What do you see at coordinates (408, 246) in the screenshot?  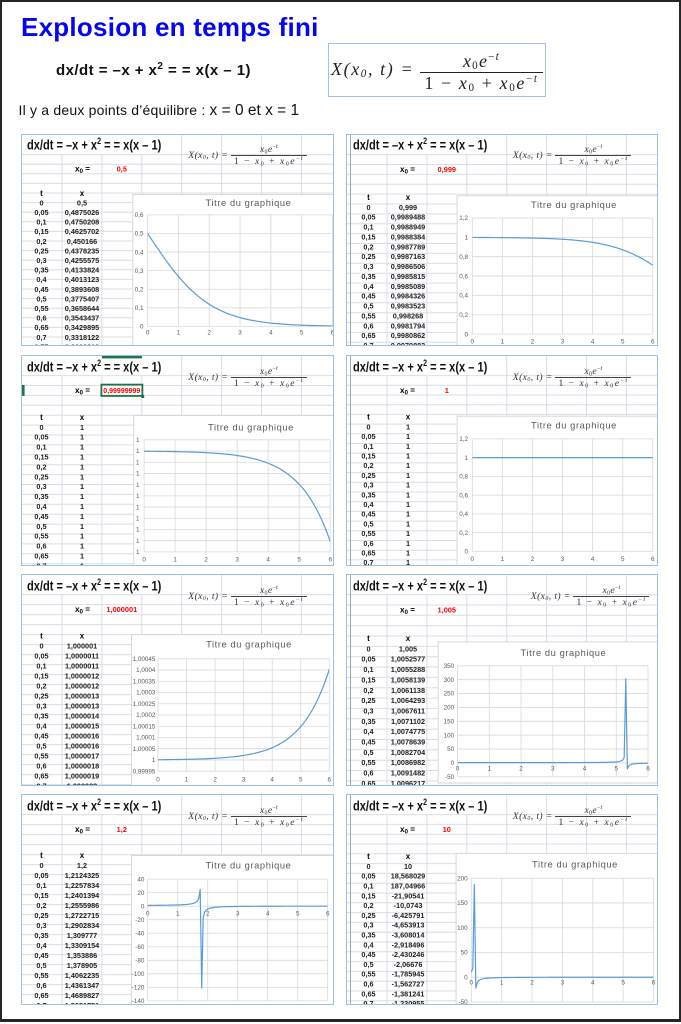 I see `svg-text: 0,9987789` at bounding box center [408, 246].